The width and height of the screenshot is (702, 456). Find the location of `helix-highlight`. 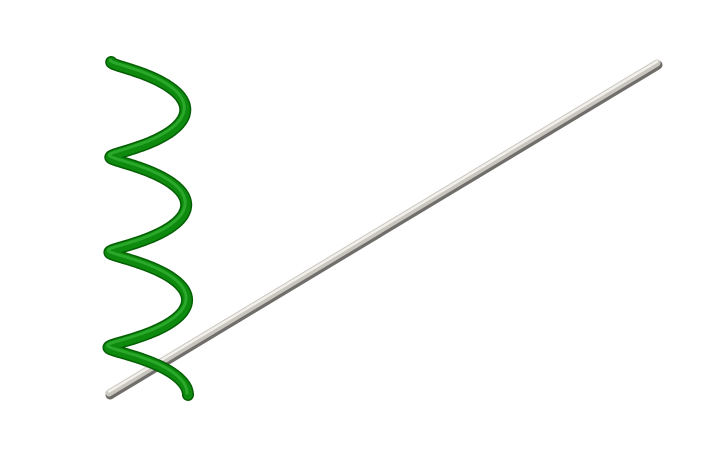

helix-highlight is located at coordinates (147, 226).